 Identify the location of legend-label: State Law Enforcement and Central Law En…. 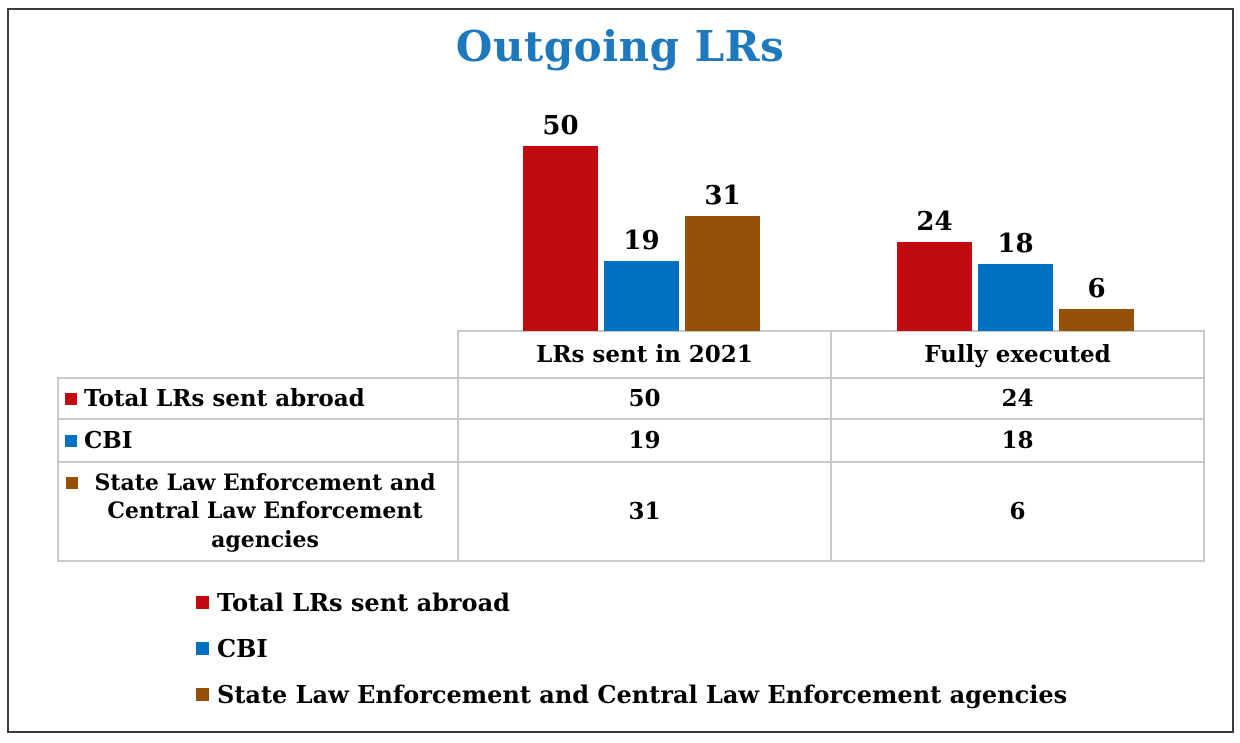
(642, 694).